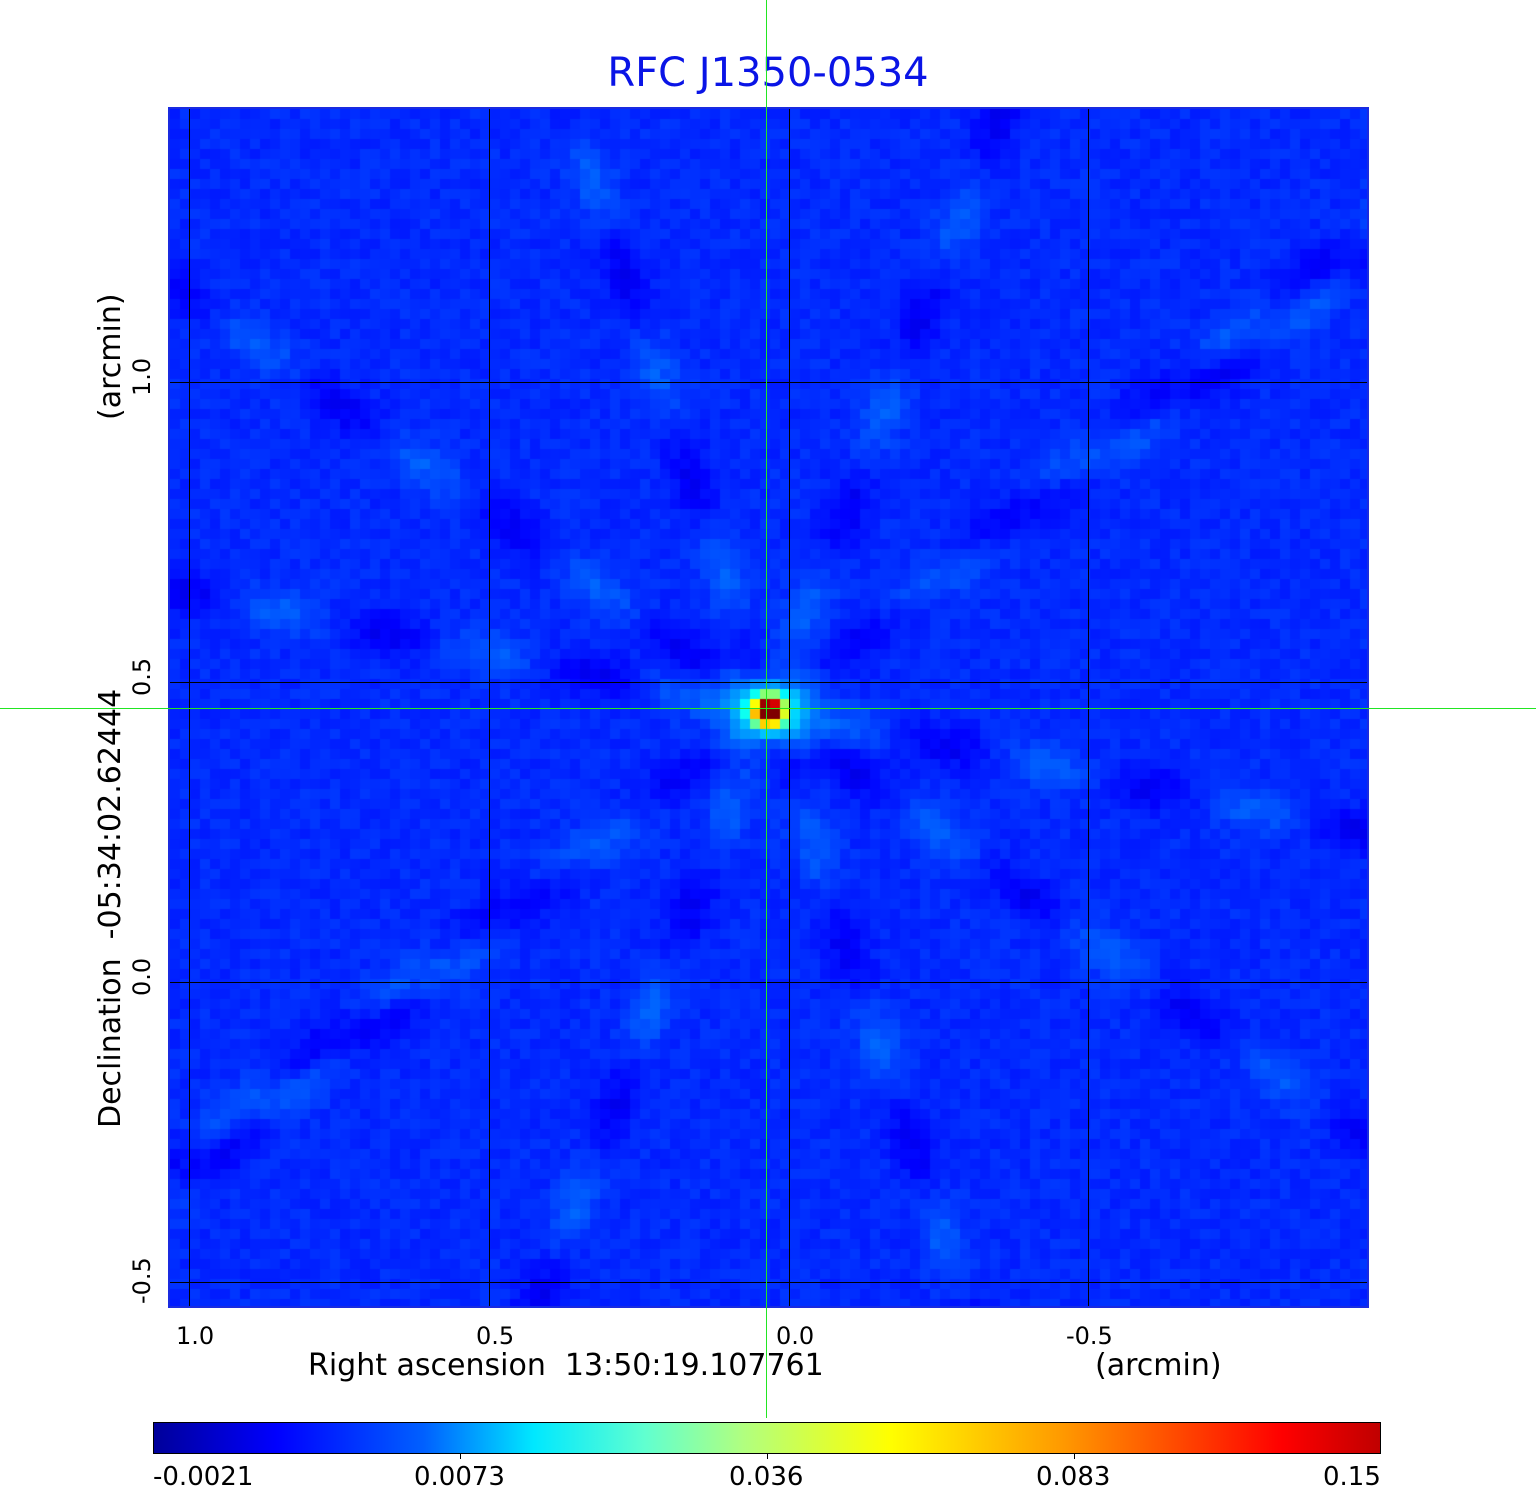  Describe the element at coordinates (1088, 707) in the screenshot. I see `grid-line-x--0.5` at that location.